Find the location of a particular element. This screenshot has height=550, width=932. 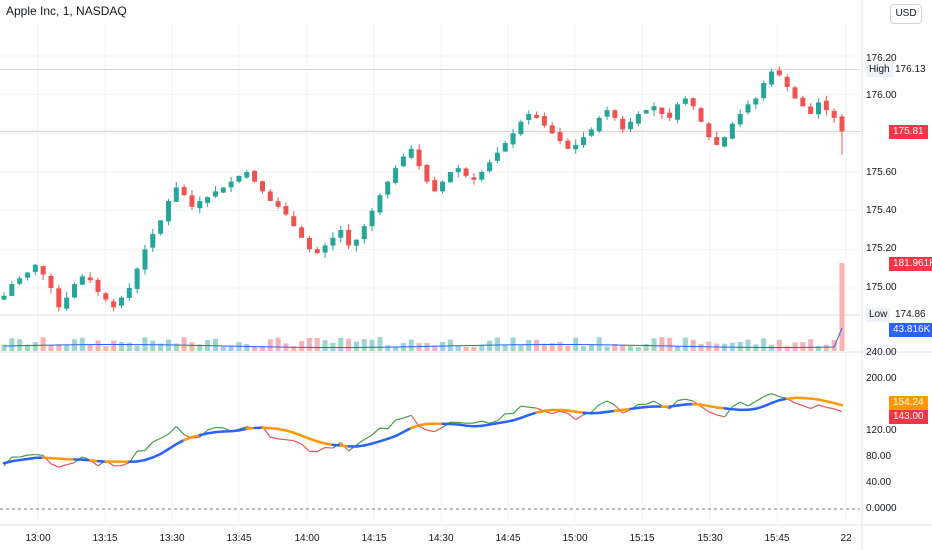

currency-button: USD is located at coordinates (906, 14).